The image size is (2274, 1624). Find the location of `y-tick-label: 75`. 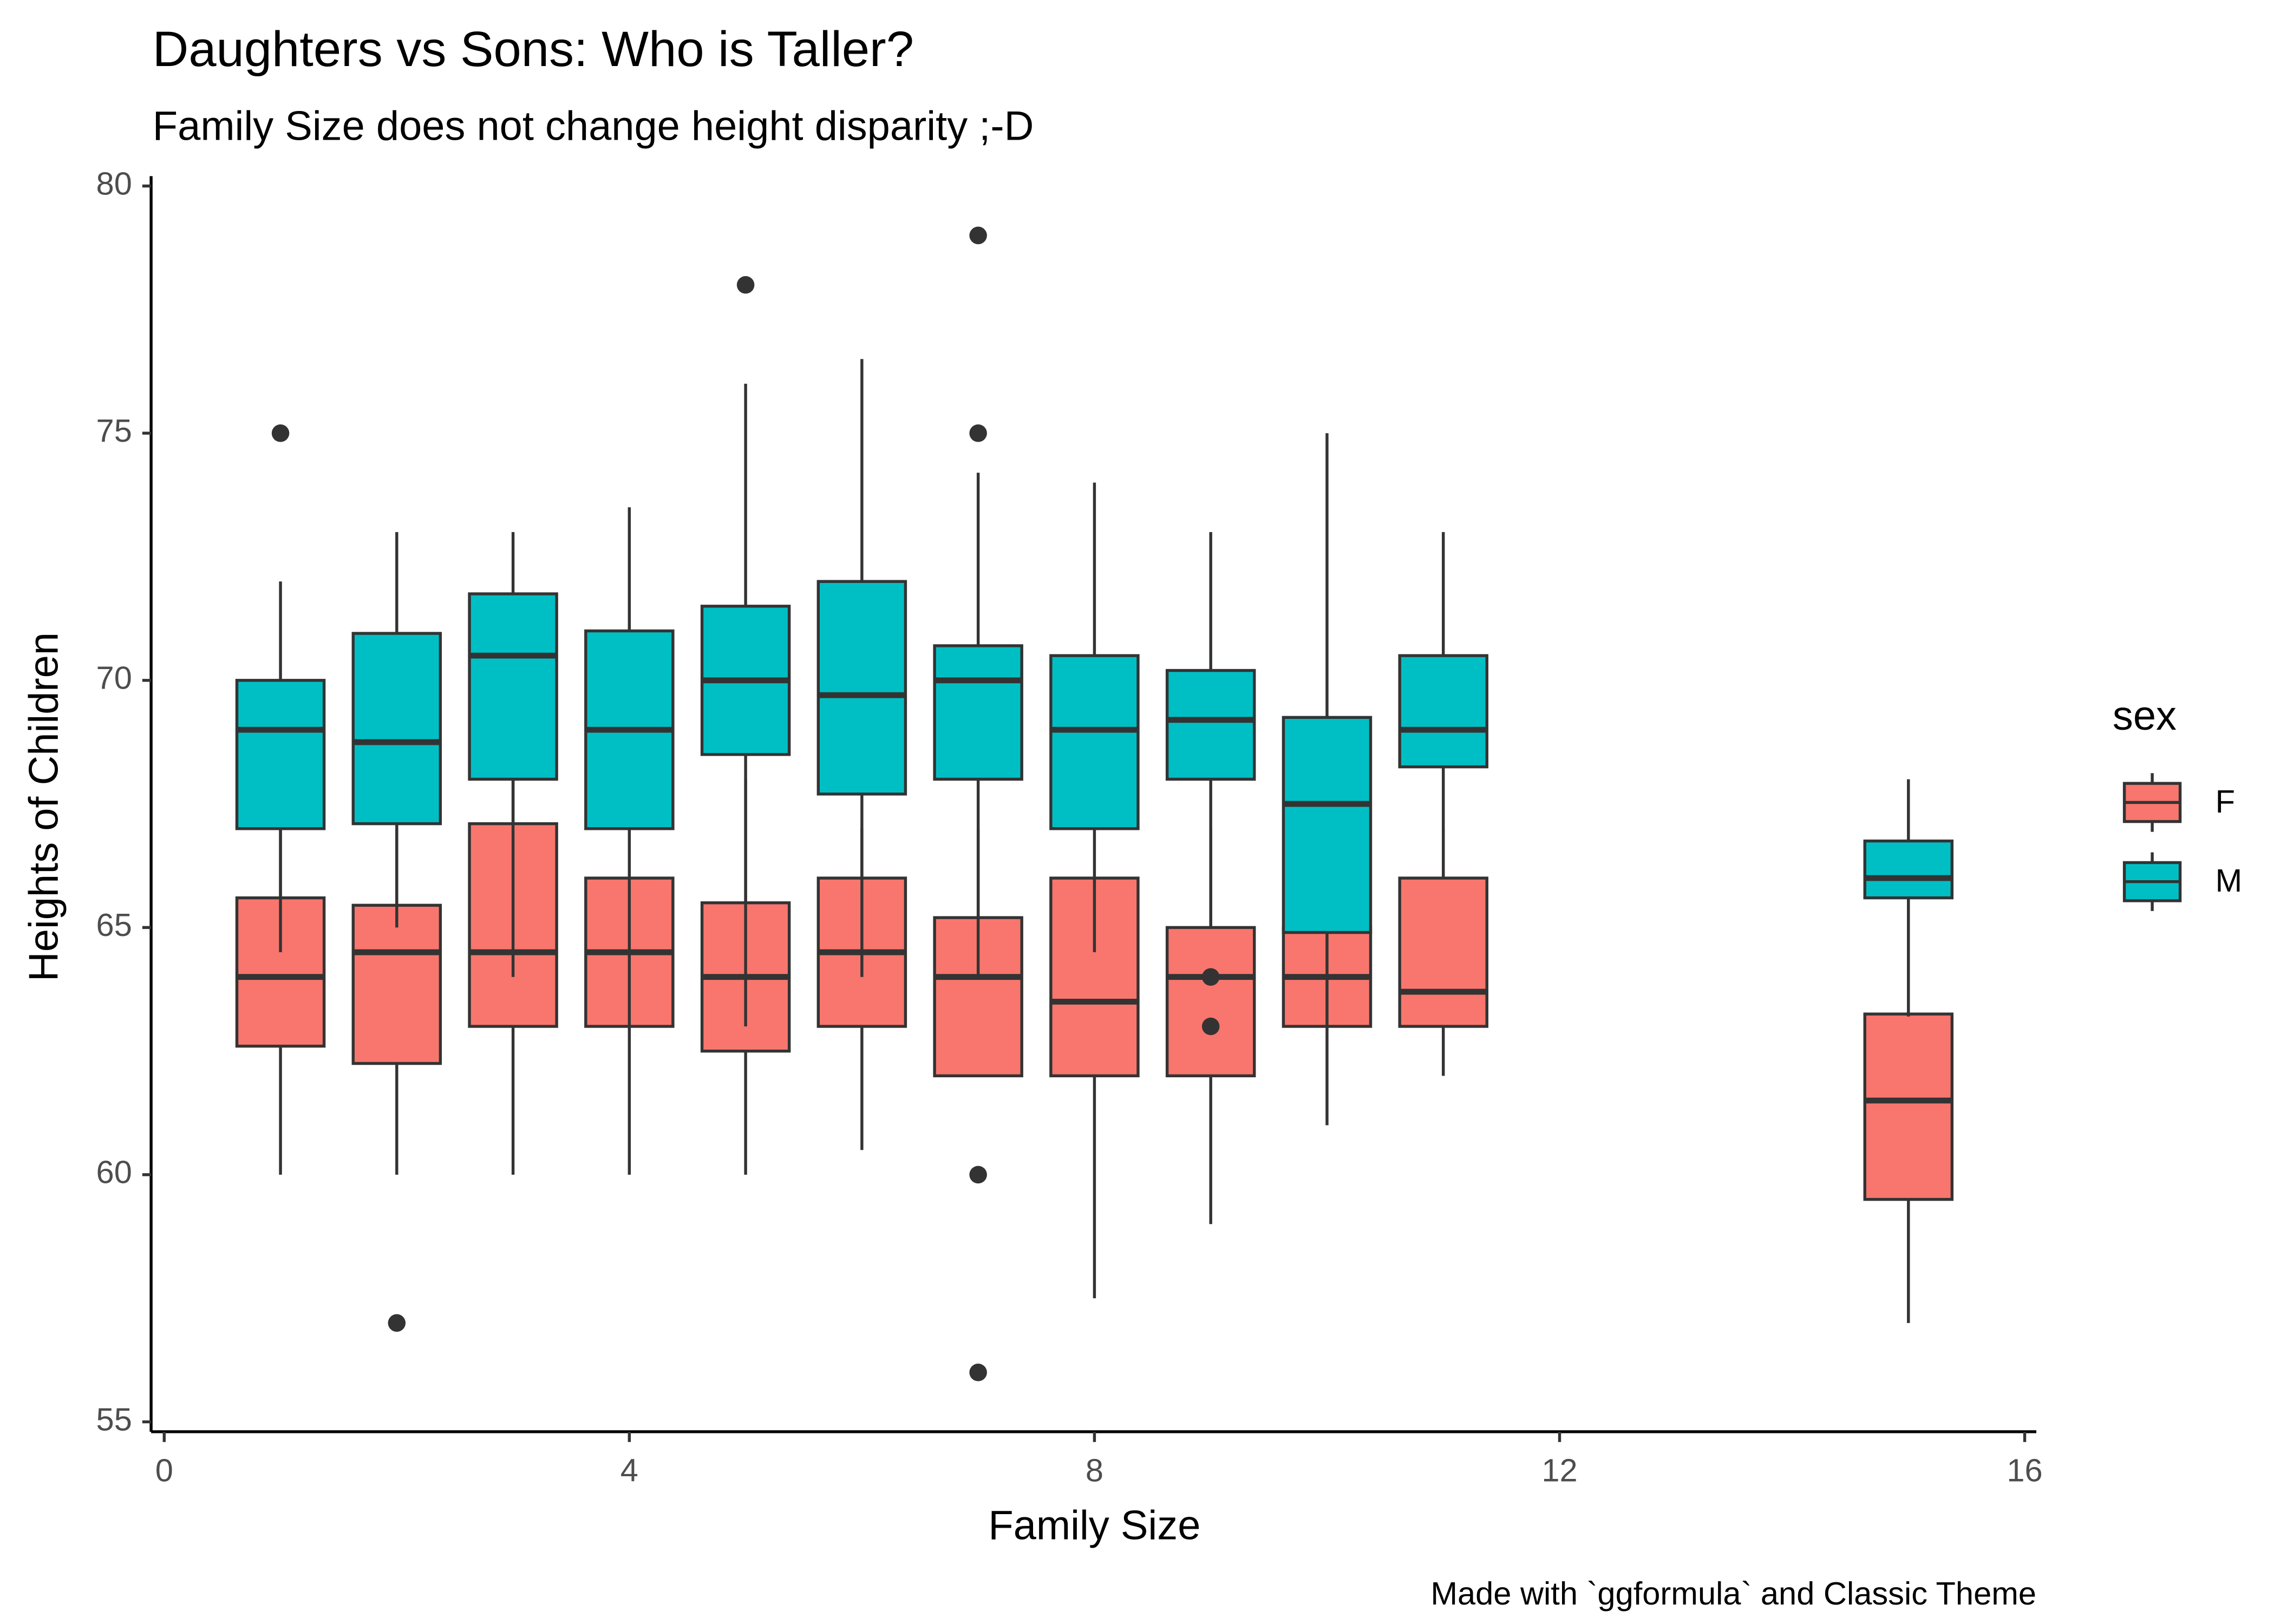

y-tick-label: 75 is located at coordinates (114, 431).